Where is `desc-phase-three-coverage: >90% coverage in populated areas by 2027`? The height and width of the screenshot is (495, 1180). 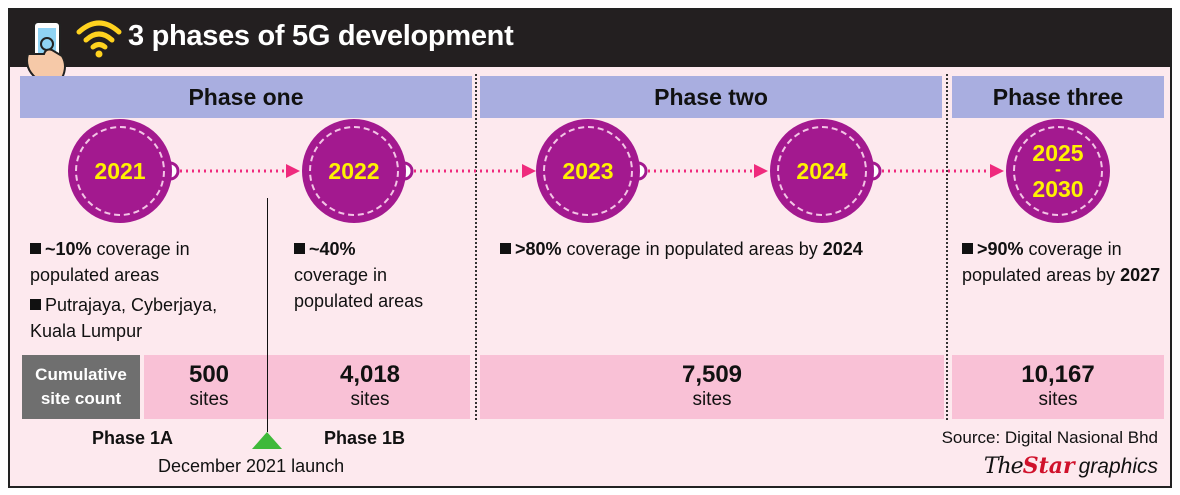 desc-phase-three-coverage: >90% coverage in populated areas by 2027 is located at coordinates (1061, 262).